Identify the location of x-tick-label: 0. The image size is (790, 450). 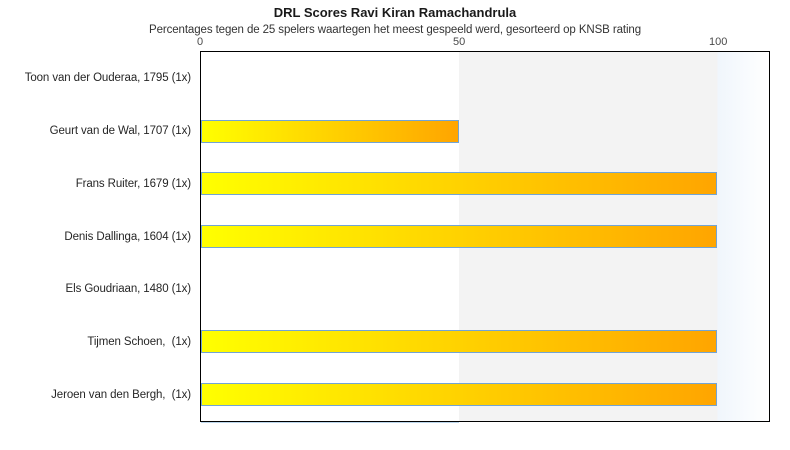
(200, 42).